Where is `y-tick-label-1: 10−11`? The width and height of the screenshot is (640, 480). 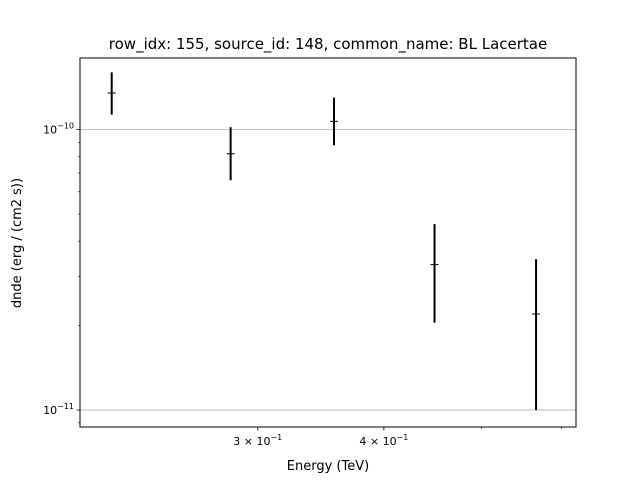
y-tick-label-1: 10−11 is located at coordinates (58, 409).